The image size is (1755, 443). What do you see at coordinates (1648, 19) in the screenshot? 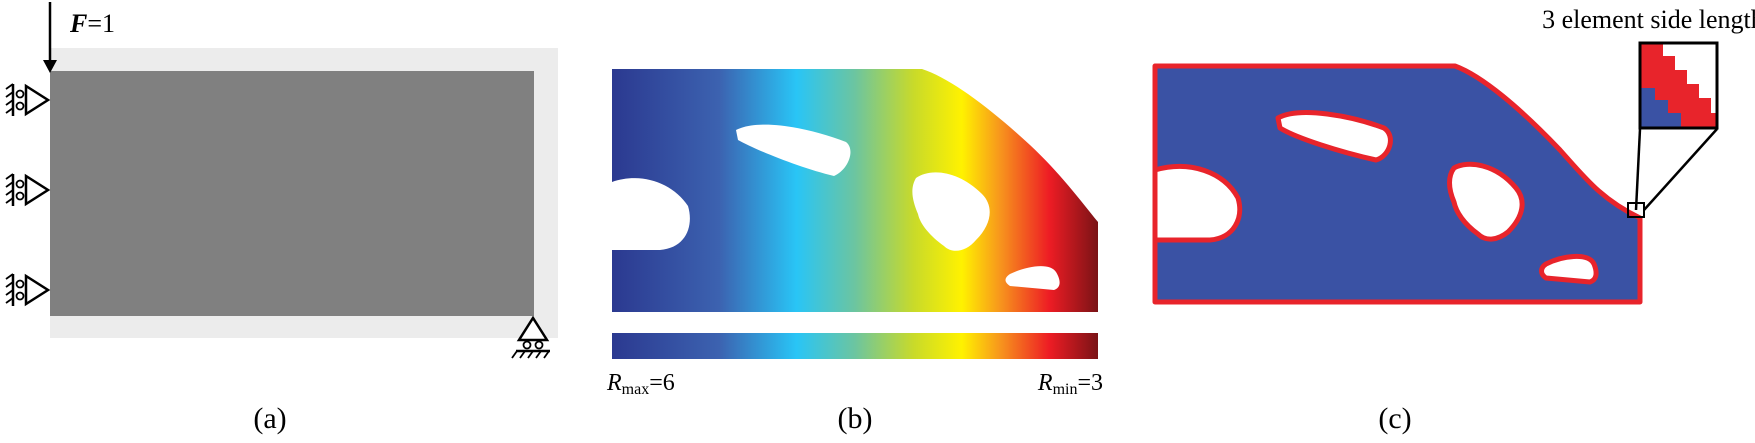
I see `zoom-label: 3 element side lengths` at bounding box center [1648, 19].